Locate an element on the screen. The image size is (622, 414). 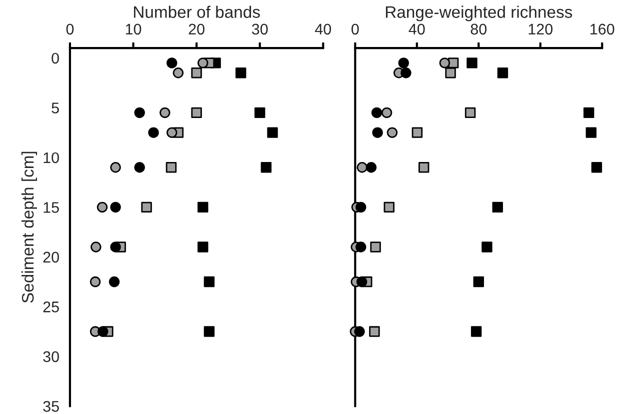
y-tick-label: 25 is located at coordinates (51, 307).